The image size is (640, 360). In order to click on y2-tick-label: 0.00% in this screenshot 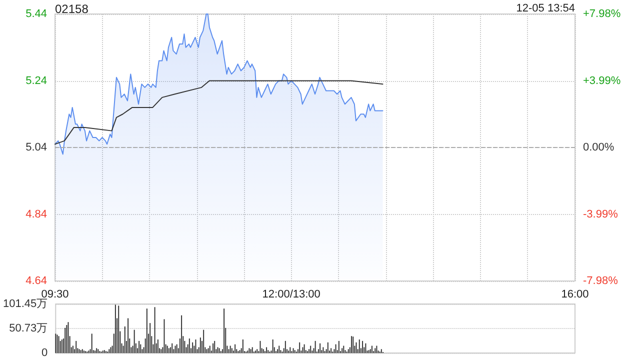, I will do `click(598, 148)`.